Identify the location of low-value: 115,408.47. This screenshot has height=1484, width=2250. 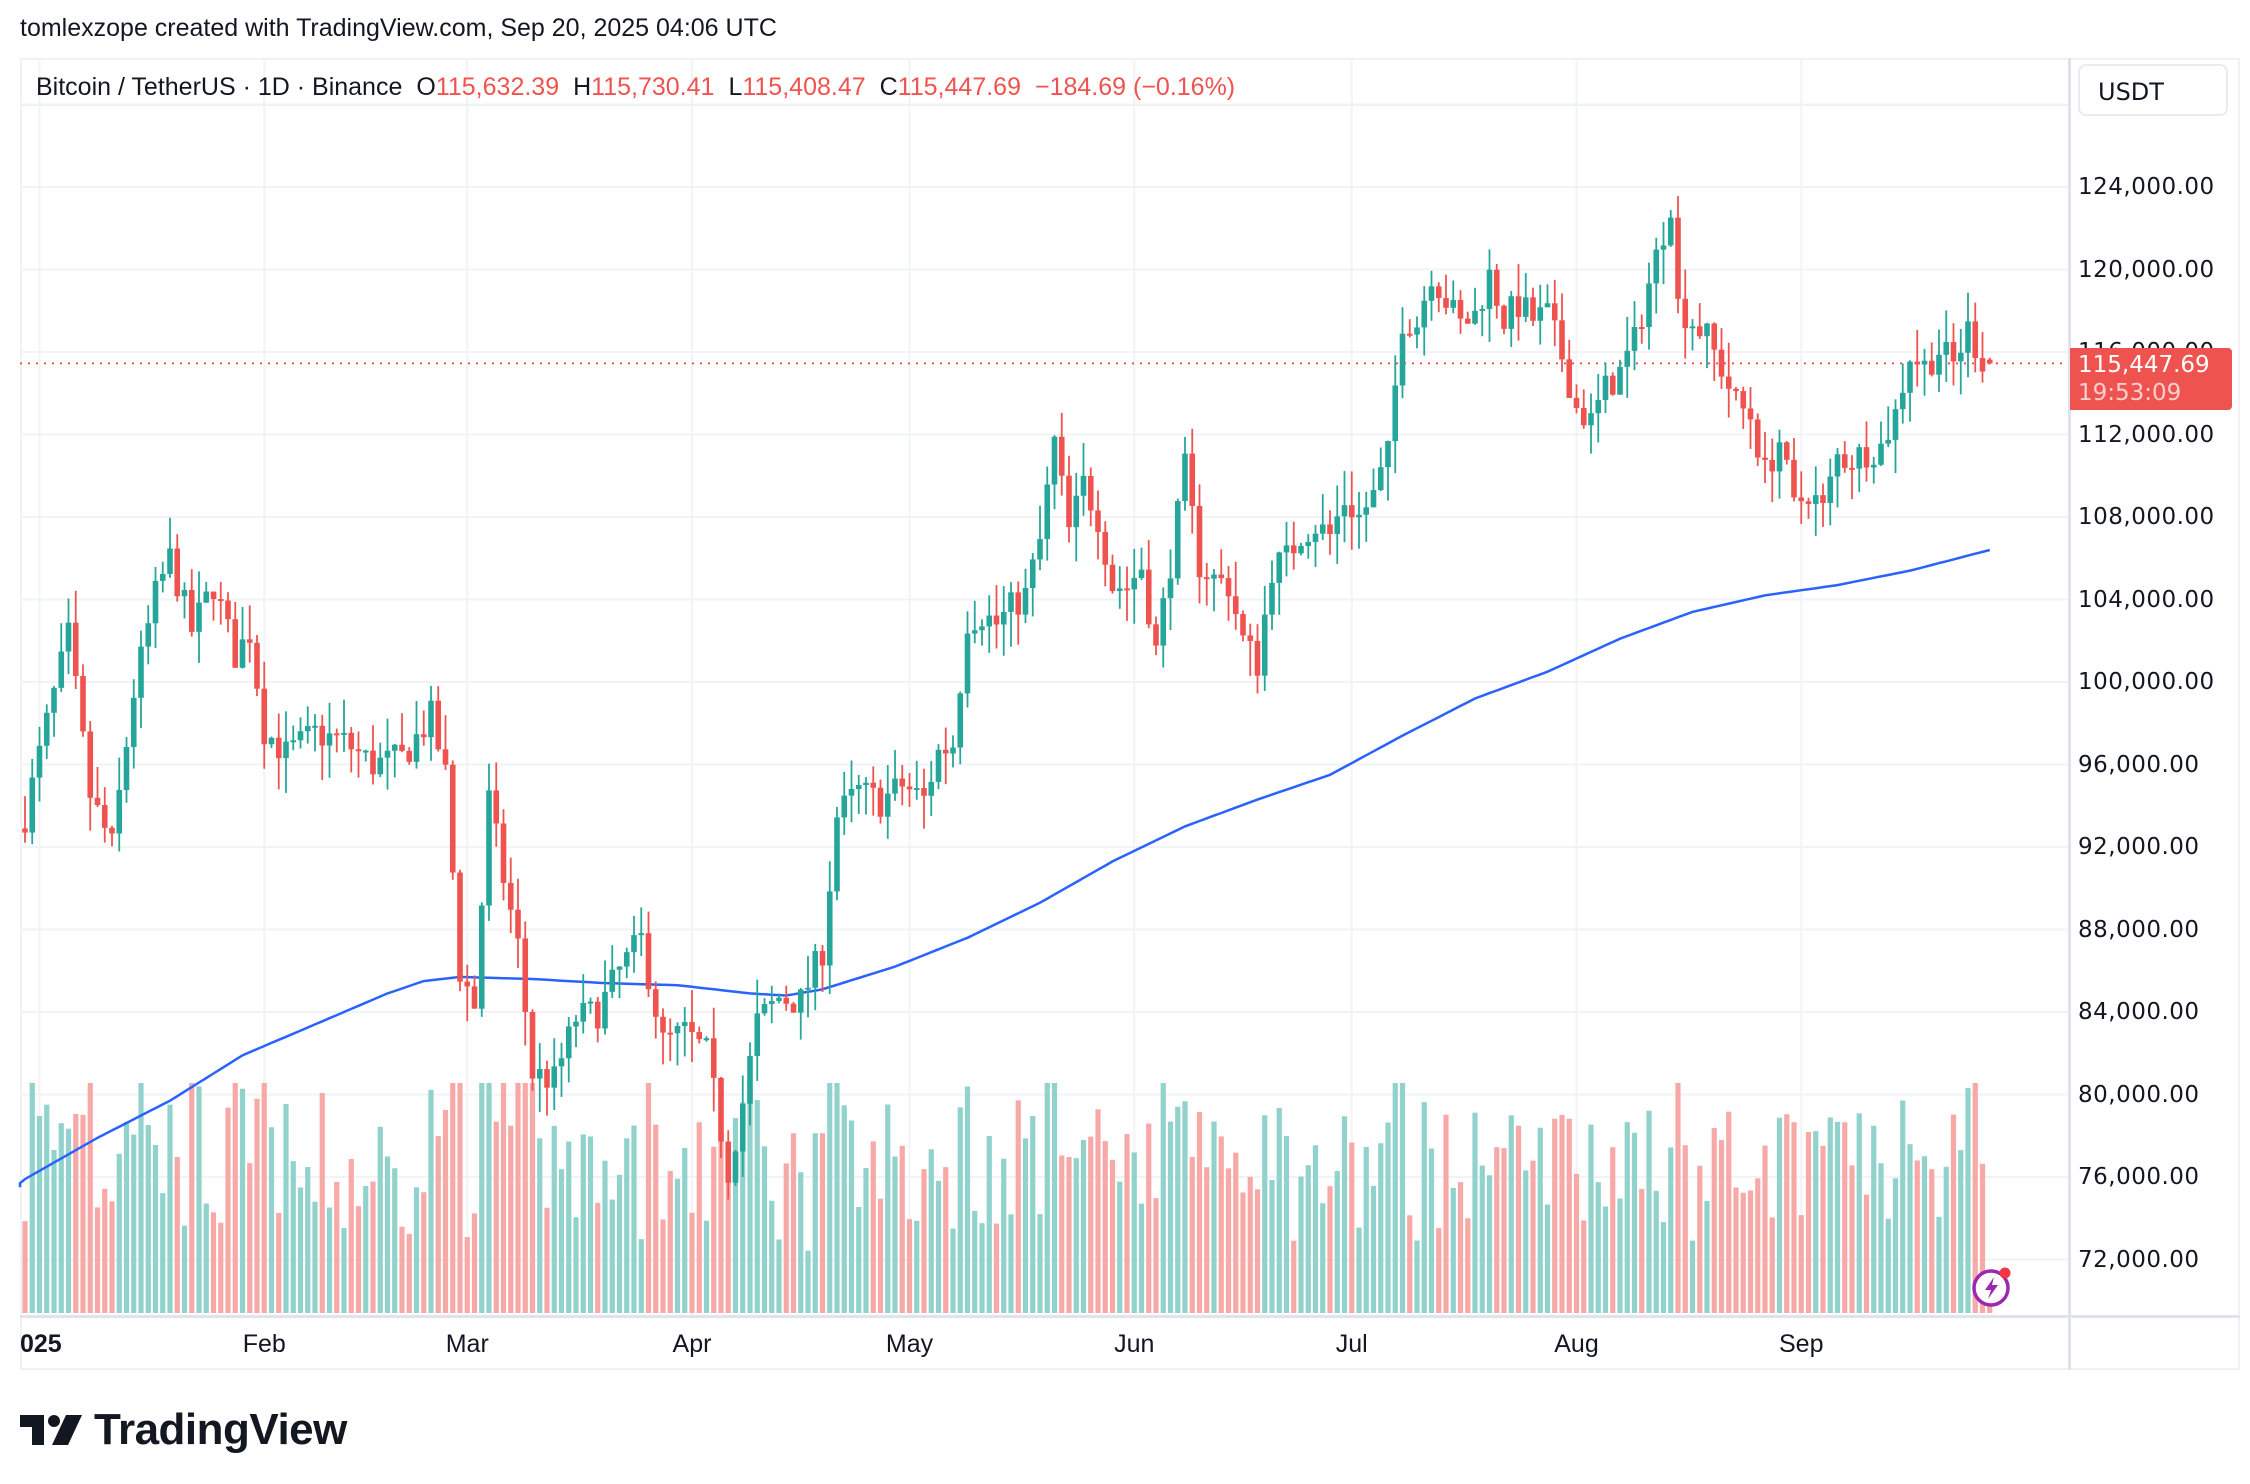
(804, 86).